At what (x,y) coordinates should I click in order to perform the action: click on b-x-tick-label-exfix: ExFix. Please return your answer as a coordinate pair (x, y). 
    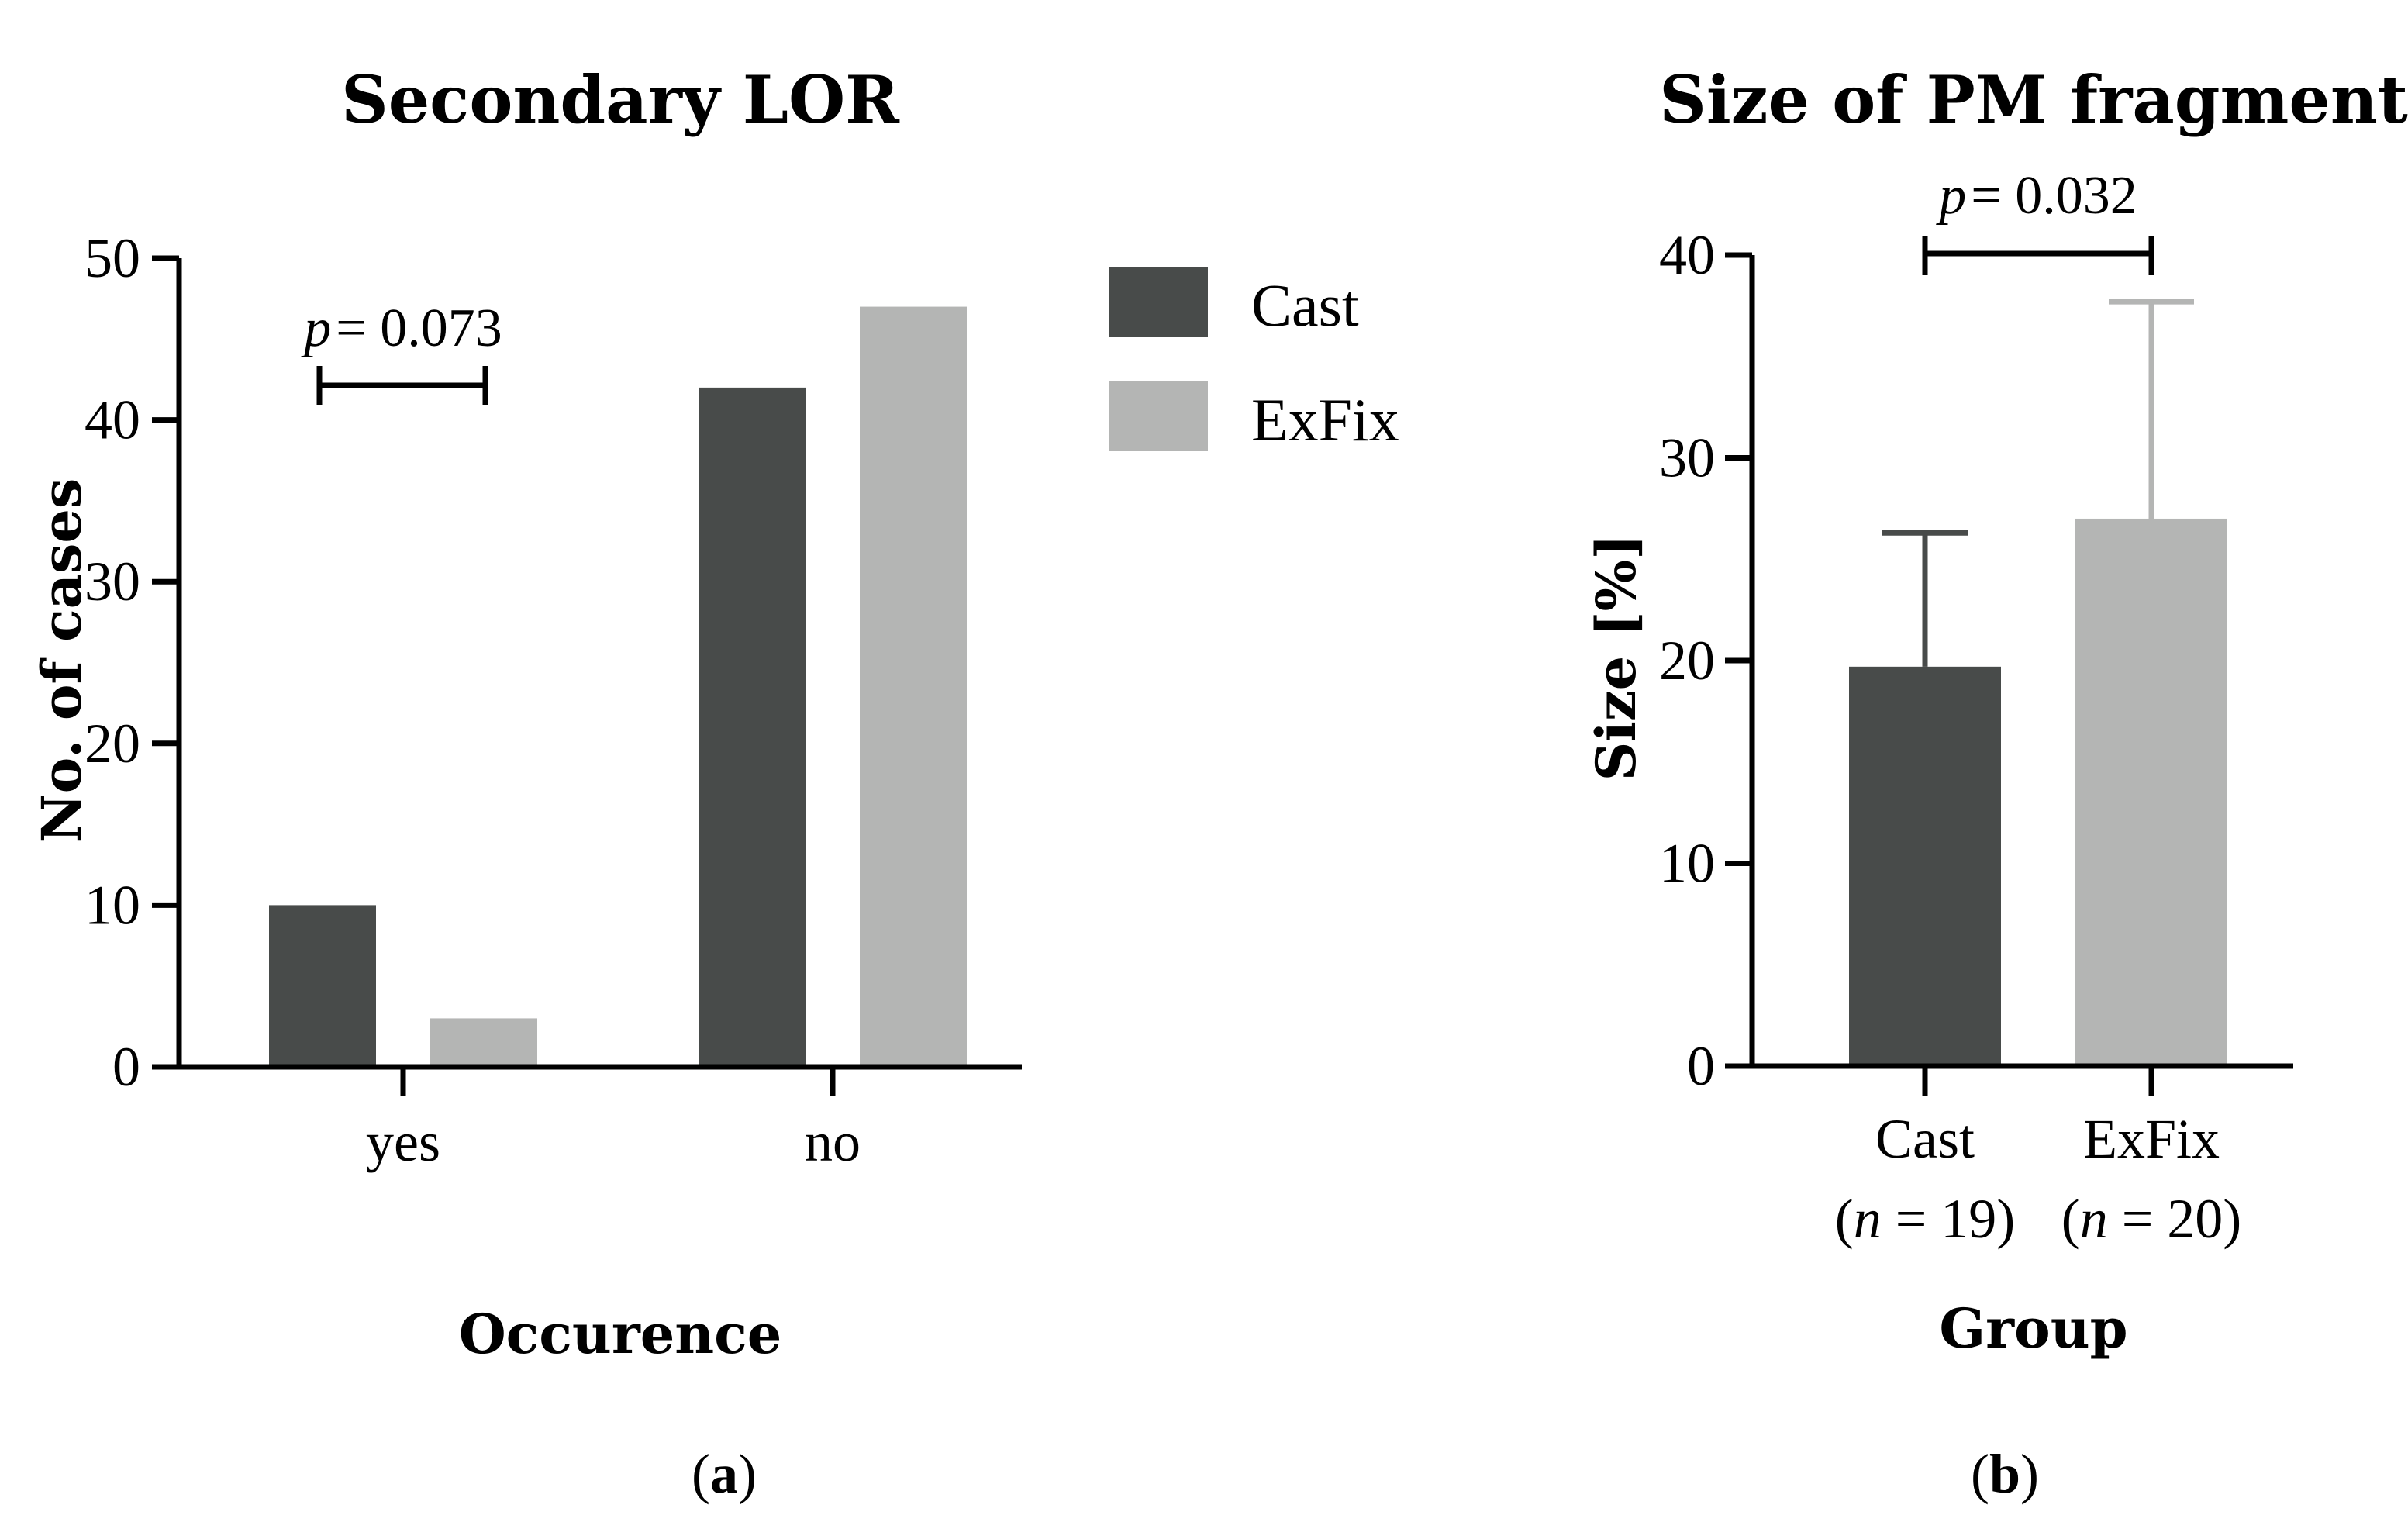
    Looking at the image, I should click on (2151, 1139).